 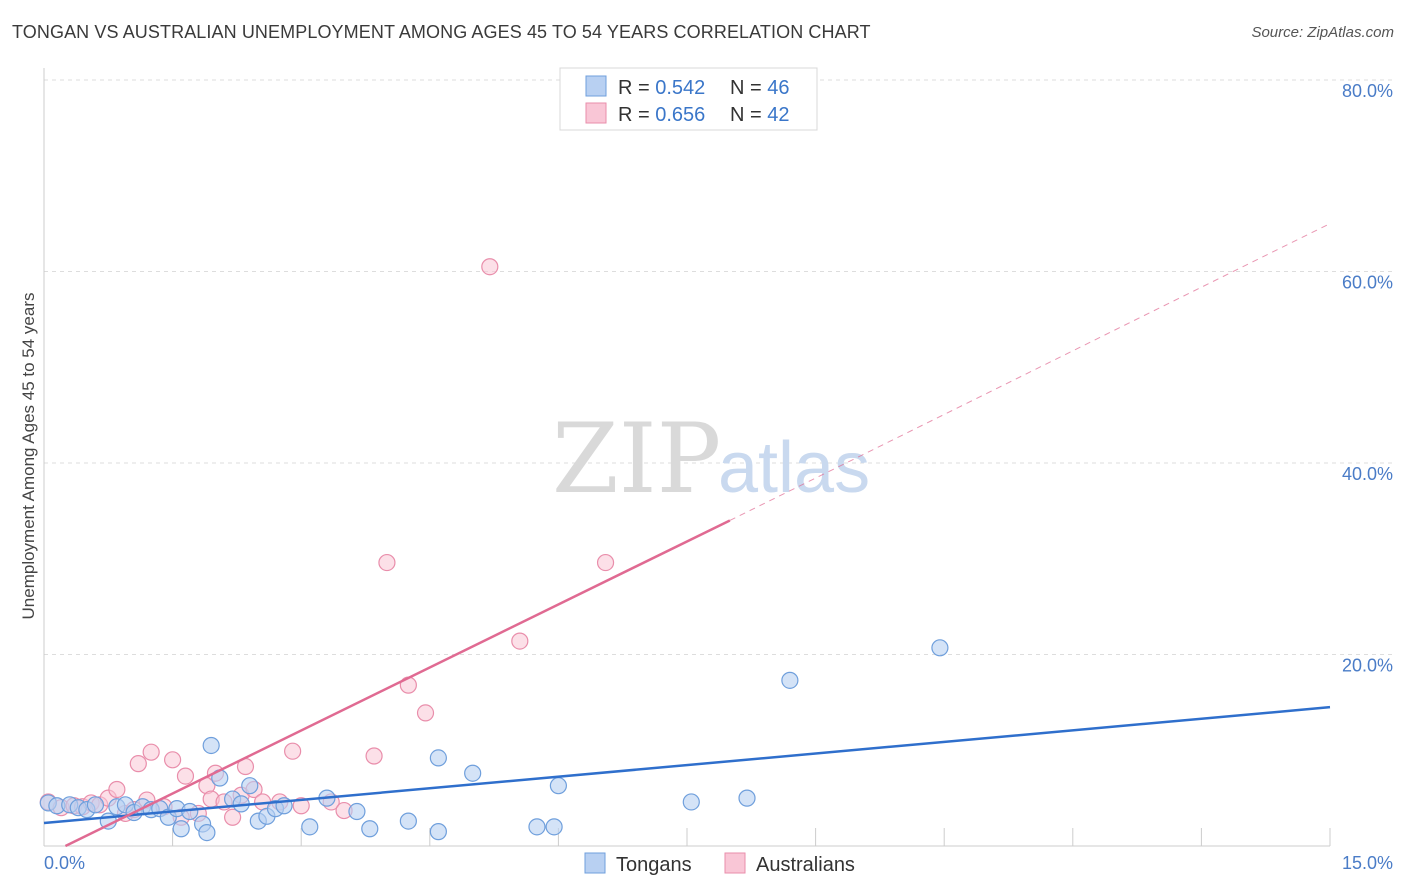 I want to click on y-tick-label: 80.0%, so click(x=1367, y=91).